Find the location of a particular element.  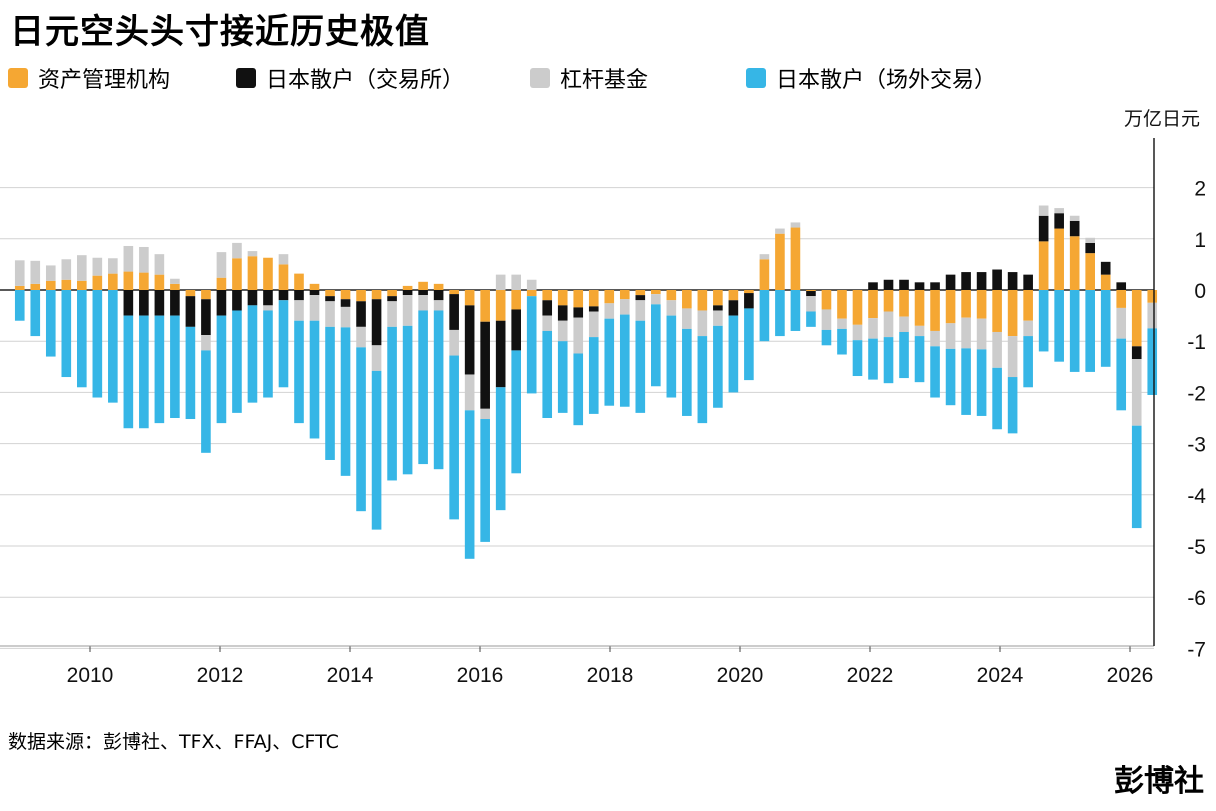

x-tick-label: 2022 is located at coordinates (870, 675).